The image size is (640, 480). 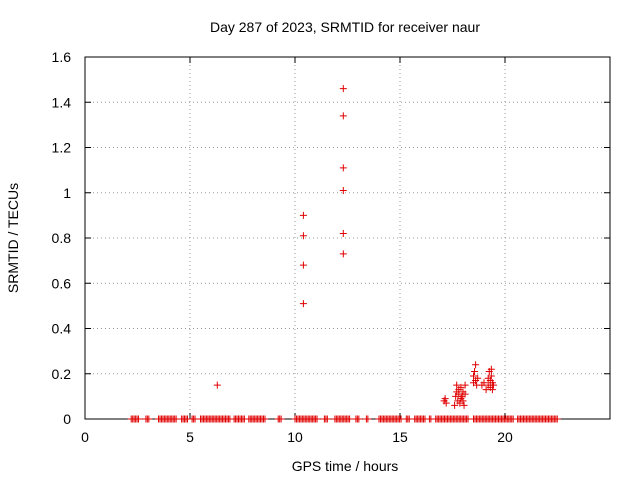 I want to click on x-tick-label: 15, so click(x=400, y=437).